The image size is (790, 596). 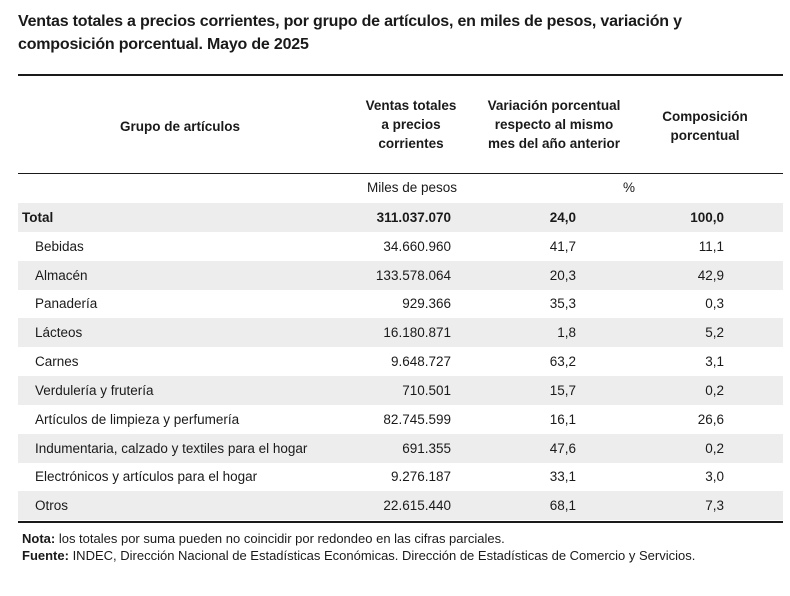 I want to click on cell-variacion: 20,3, so click(x=562, y=275).